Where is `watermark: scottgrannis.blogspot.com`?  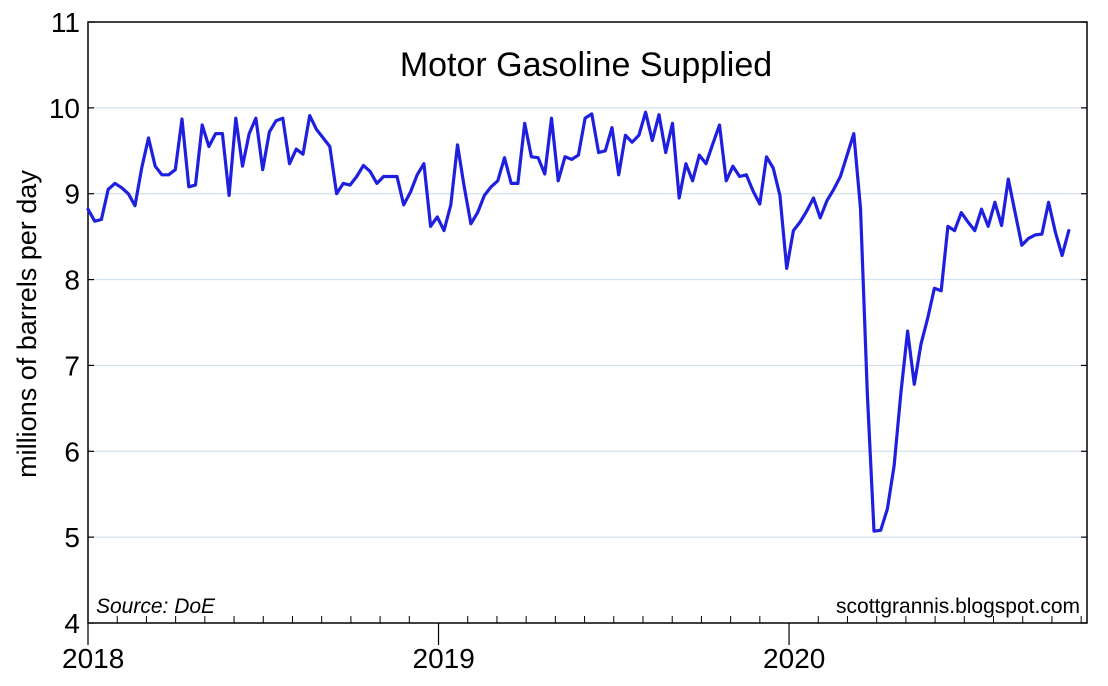
watermark: scottgrannis.blogspot.com is located at coordinates (958, 606).